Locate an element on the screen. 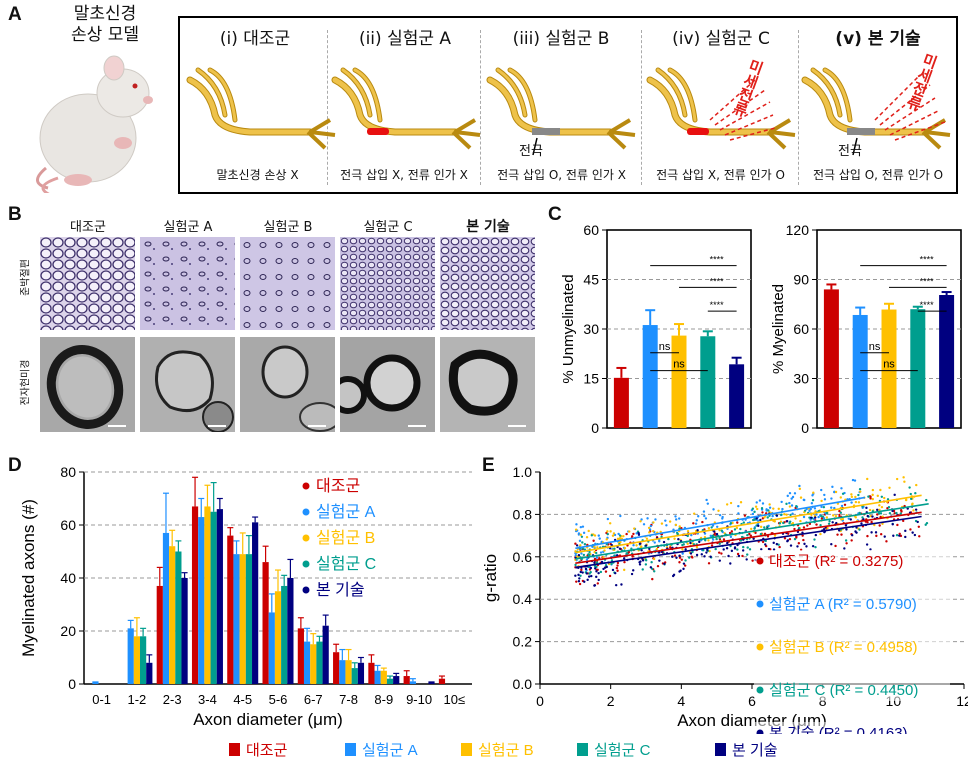 This screenshot has width=970, height=766. semithin-image-tech is located at coordinates (487, 283).